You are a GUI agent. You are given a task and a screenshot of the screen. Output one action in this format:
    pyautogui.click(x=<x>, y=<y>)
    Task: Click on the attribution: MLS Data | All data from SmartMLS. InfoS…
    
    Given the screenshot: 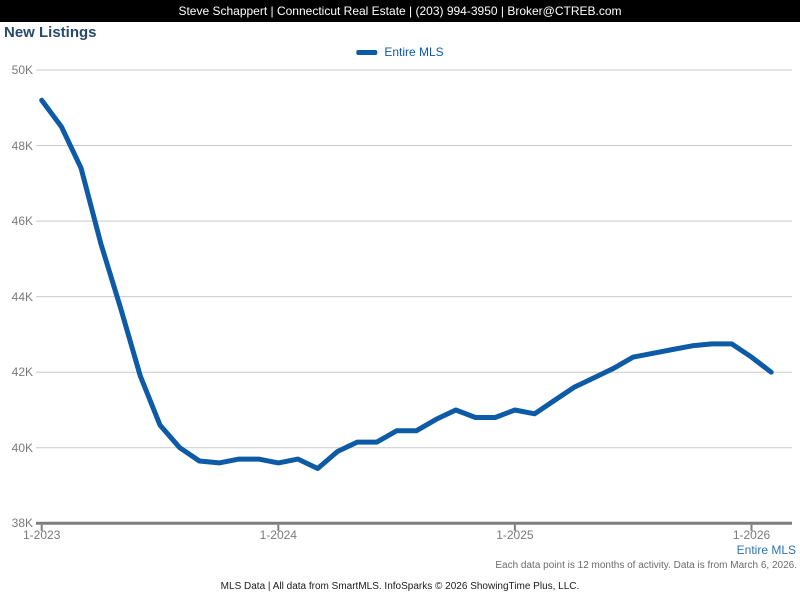 What is the action you would take?
    pyautogui.click(x=400, y=586)
    